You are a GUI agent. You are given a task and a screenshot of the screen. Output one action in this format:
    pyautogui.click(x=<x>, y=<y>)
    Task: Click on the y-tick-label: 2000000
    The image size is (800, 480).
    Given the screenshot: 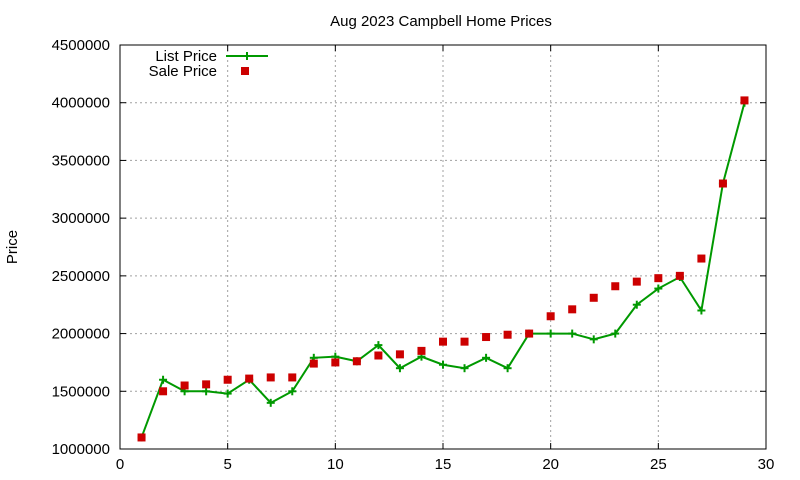 What is the action you would take?
    pyautogui.click(x=81, y=334)
    